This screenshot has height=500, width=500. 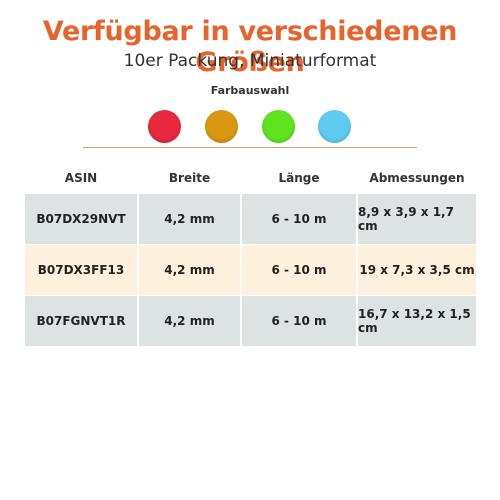 I want to click on section-divider, so click(x=250, y=147).